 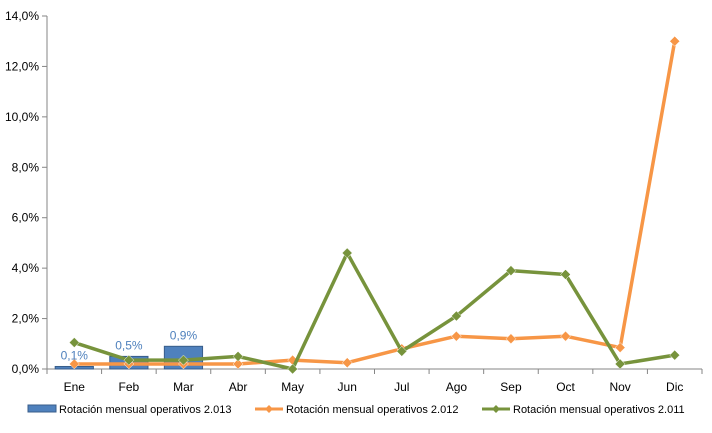 I want to click on x-tick-label: Jun, so click(x=347, y=387).